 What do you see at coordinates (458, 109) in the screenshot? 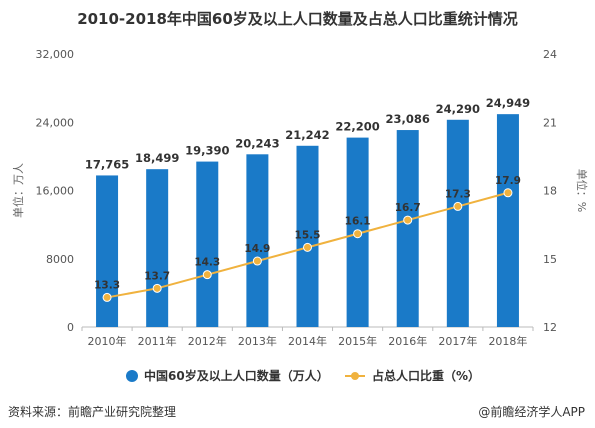
I see `bar-value-label: 24,290` at bounding box center [458, 109].